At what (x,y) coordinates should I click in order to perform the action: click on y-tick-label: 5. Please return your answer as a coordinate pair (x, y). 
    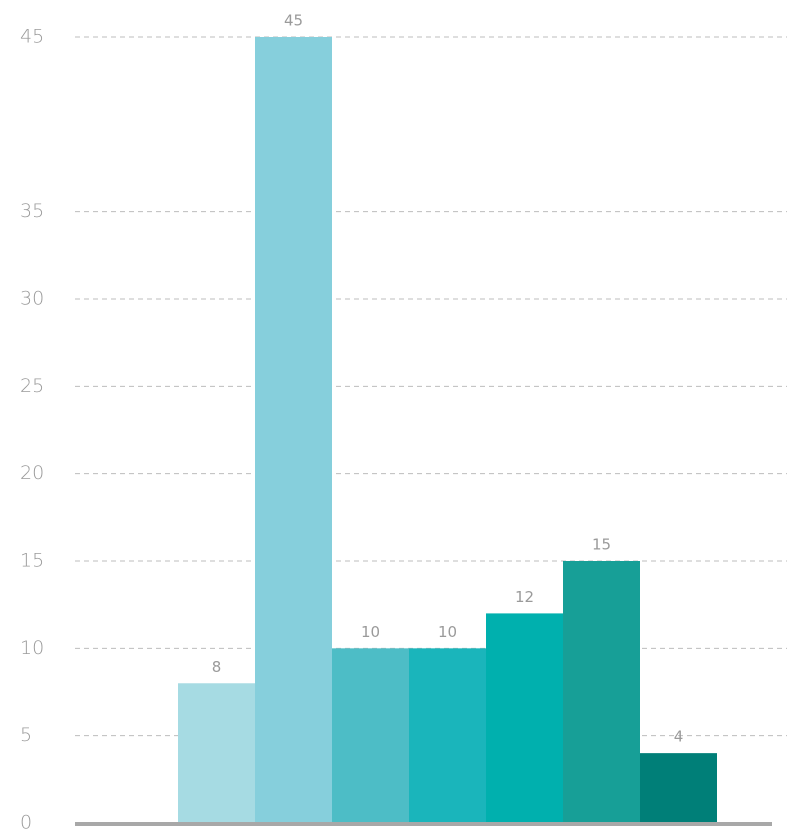
    Looking at the image, I should click on (26, 735).